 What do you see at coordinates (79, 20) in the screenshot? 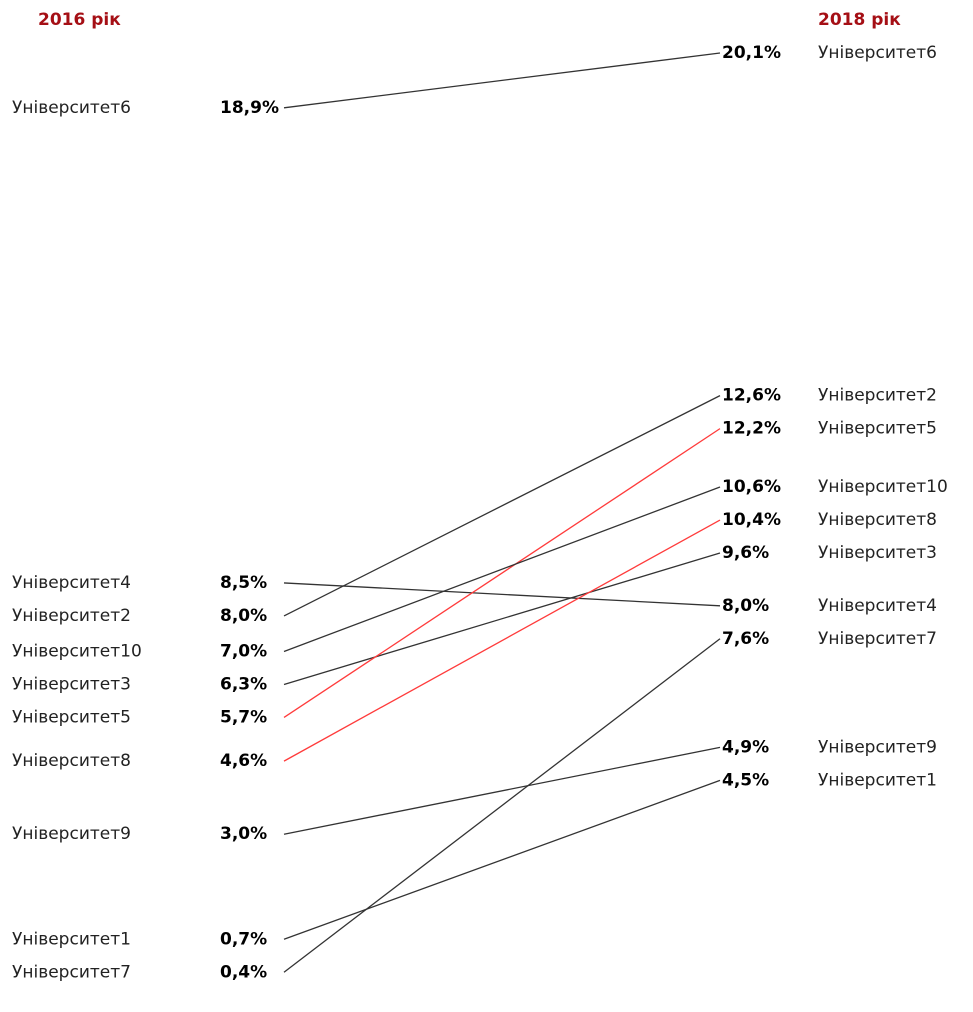
I see `column-header: 2016 рік` at bounding box center [79, 20].